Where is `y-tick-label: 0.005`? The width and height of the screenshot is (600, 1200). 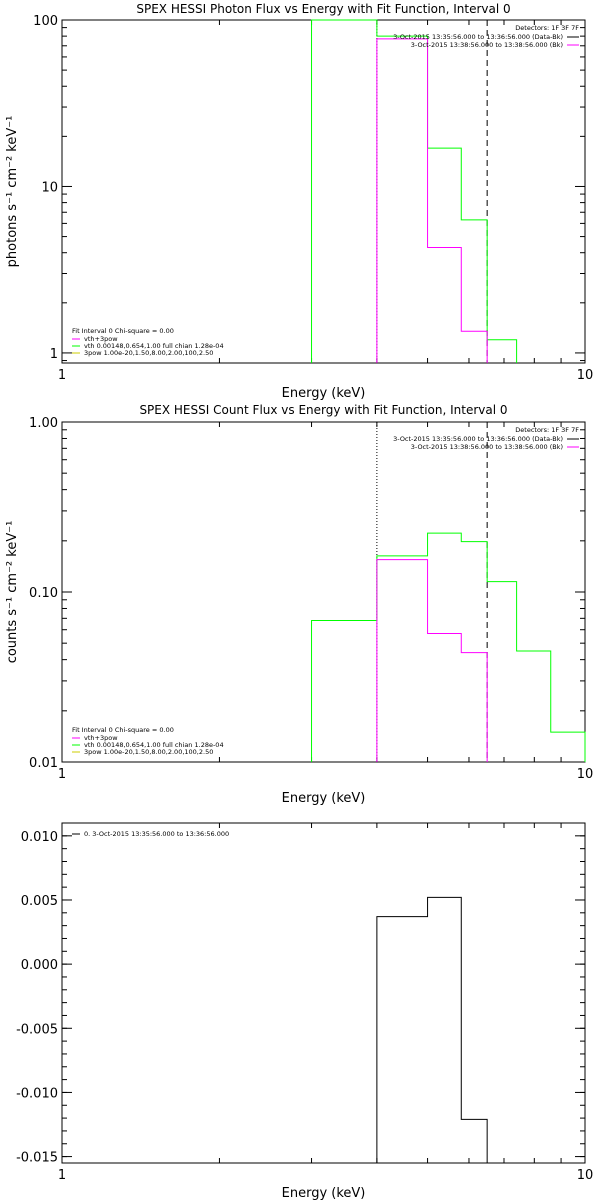
y-tick-label: 0.005 is located at coordinates (39, 901).